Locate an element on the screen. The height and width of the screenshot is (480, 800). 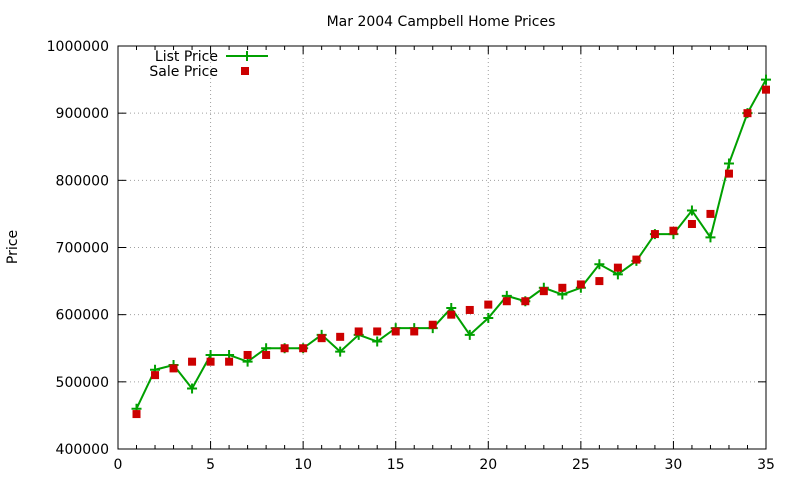
chart-title: Mar 2004 Campbell Home Prices is located at coordinates (441, 22).